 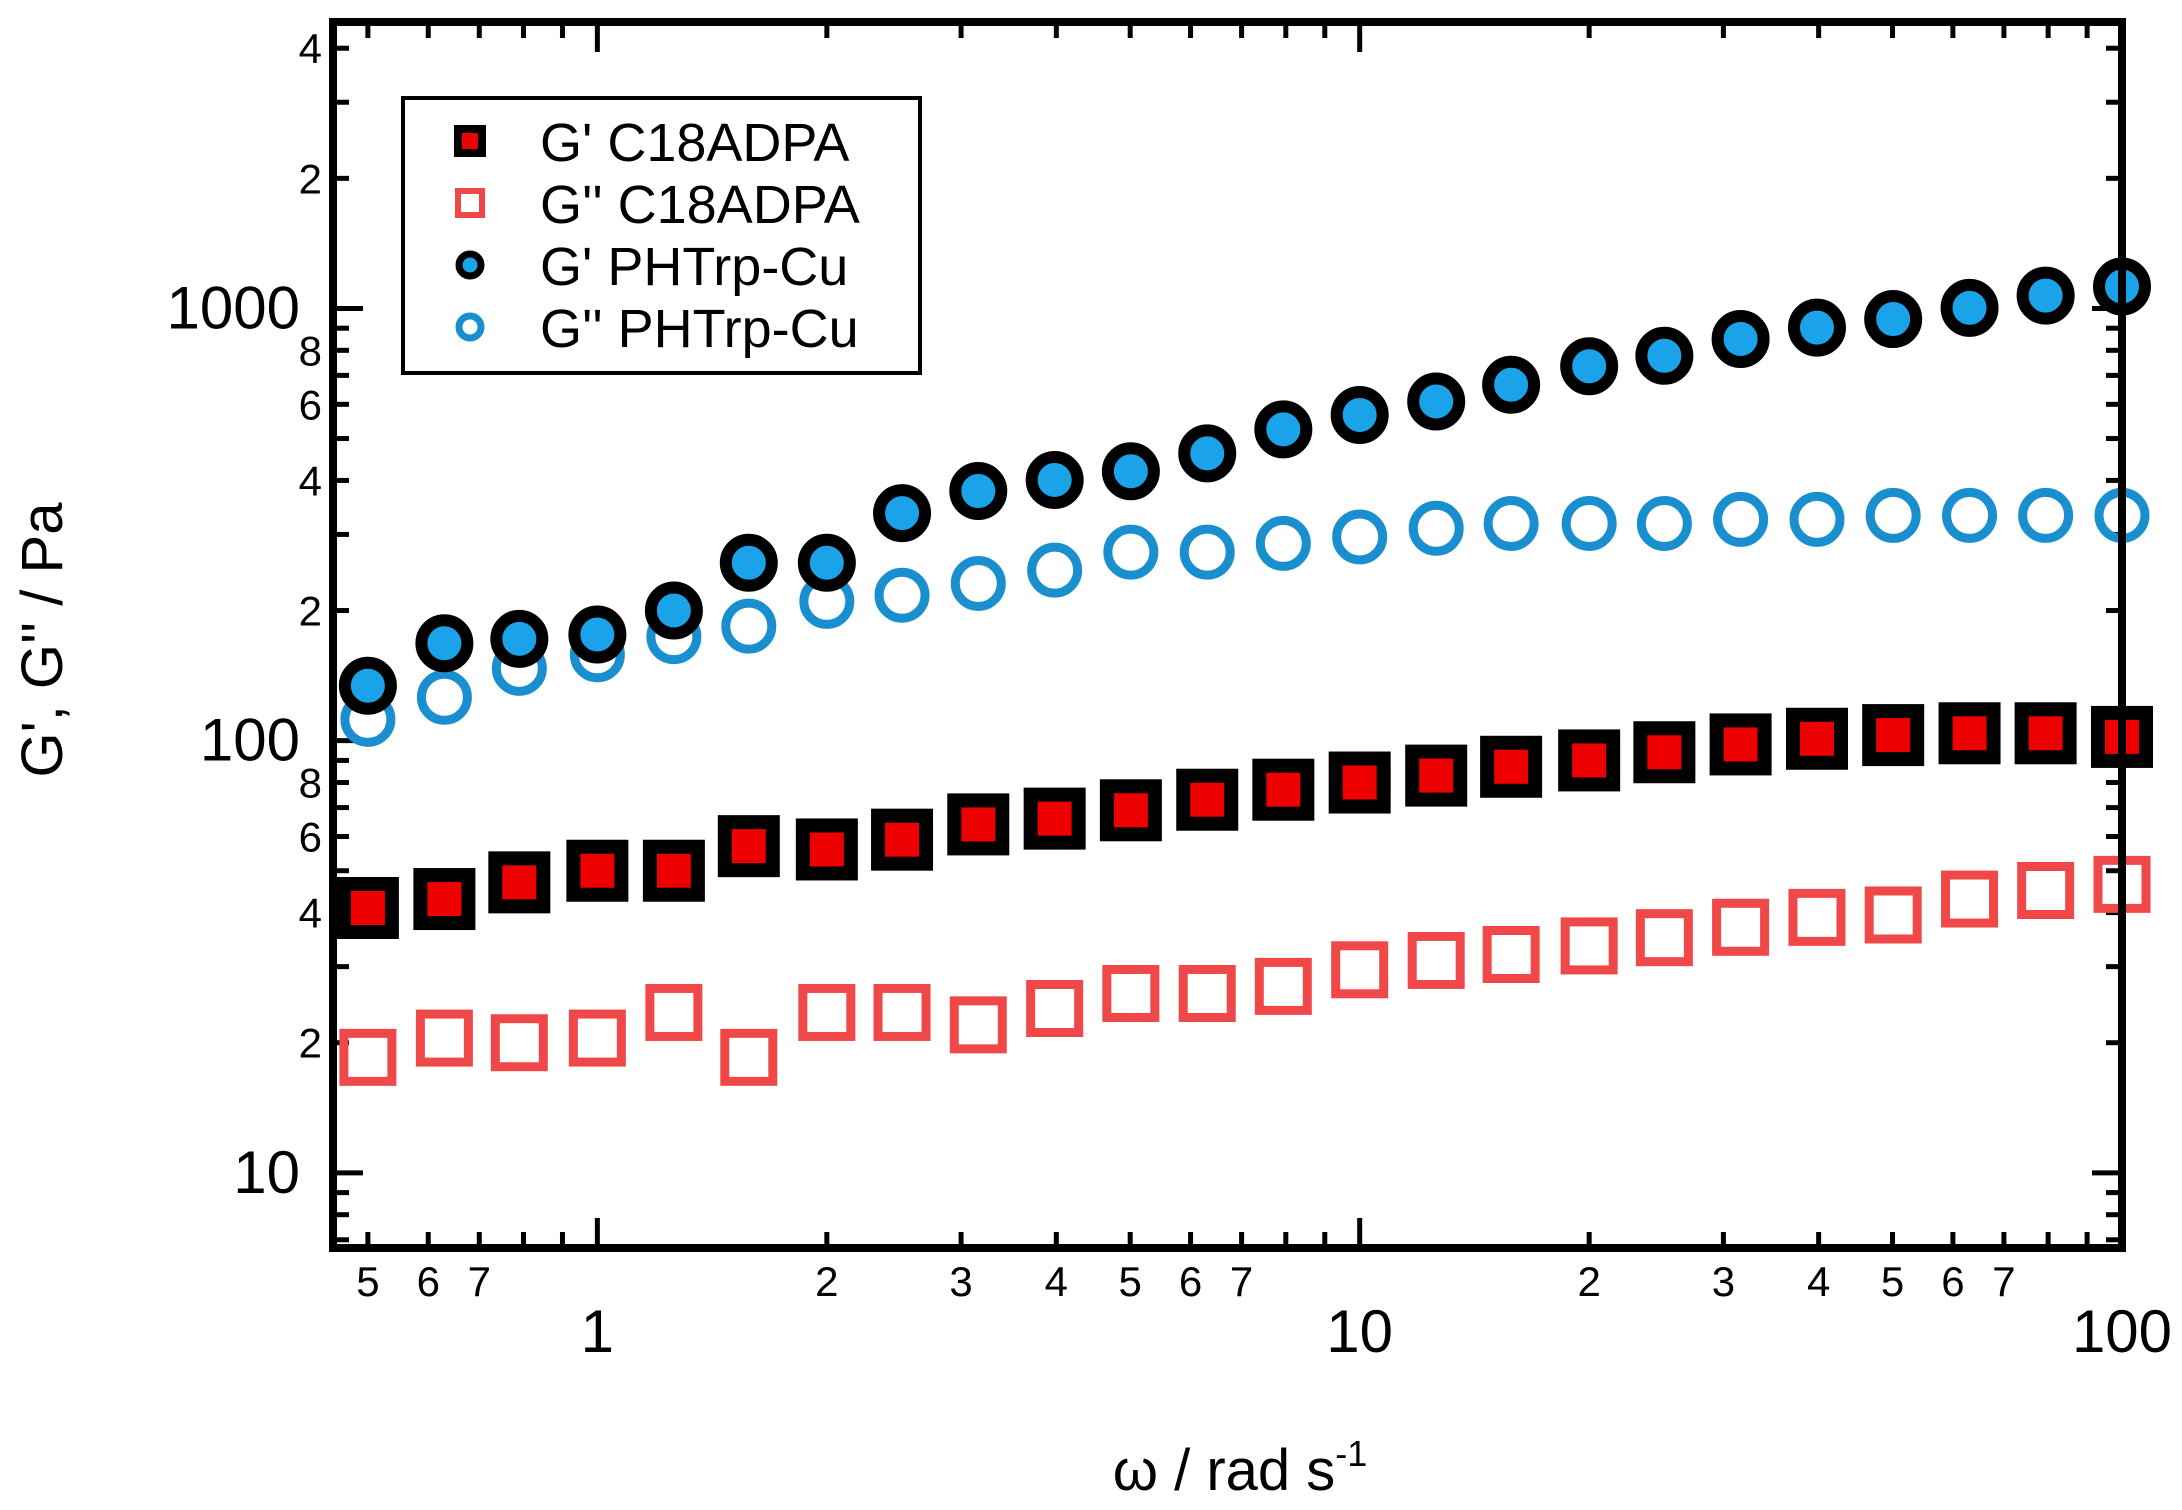 I want to click on legend-item-g-prime-phtrp-cu: G' PHTrp-Cu, so click(x=651, y=267).